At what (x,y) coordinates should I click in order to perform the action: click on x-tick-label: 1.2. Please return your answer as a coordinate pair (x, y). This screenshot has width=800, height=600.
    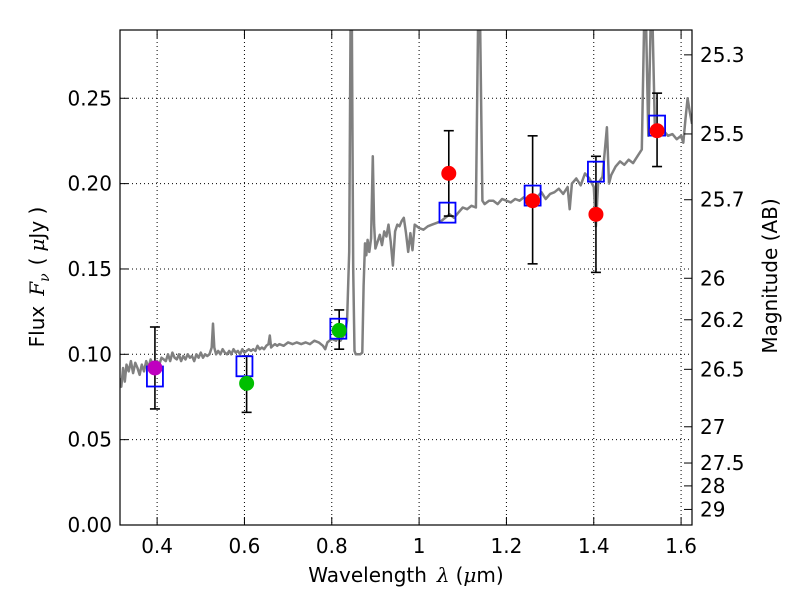
    Looking at the image, I should click on (507, 546).